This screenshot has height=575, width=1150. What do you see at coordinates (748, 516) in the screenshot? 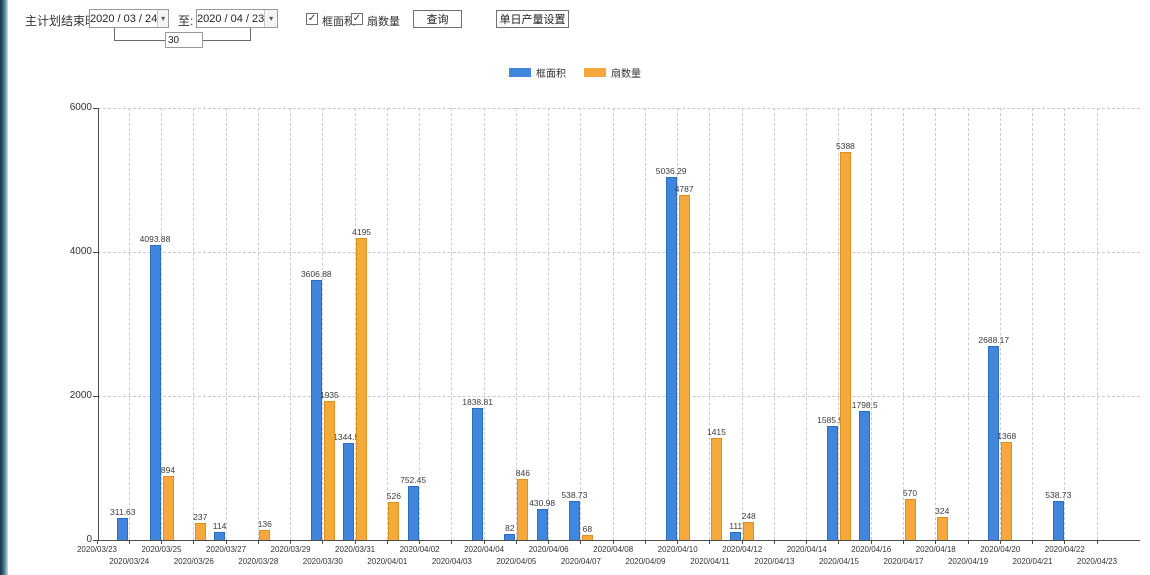
I see `bar-value-label: 248` at bounding box center [748, 516].